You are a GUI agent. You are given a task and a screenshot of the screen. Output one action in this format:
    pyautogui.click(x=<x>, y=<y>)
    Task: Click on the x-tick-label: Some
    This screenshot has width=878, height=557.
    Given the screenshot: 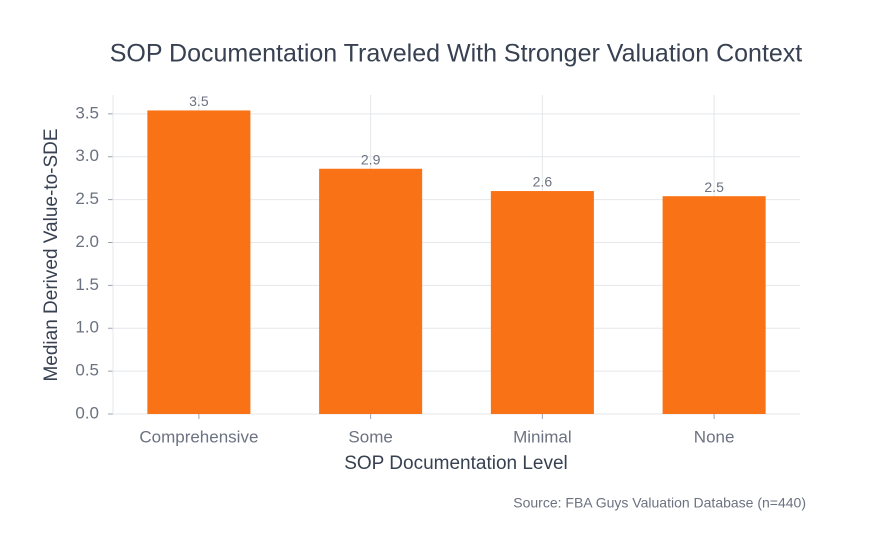 What is the action you would take?
    pyautogui.click(x=370, y=436)
    